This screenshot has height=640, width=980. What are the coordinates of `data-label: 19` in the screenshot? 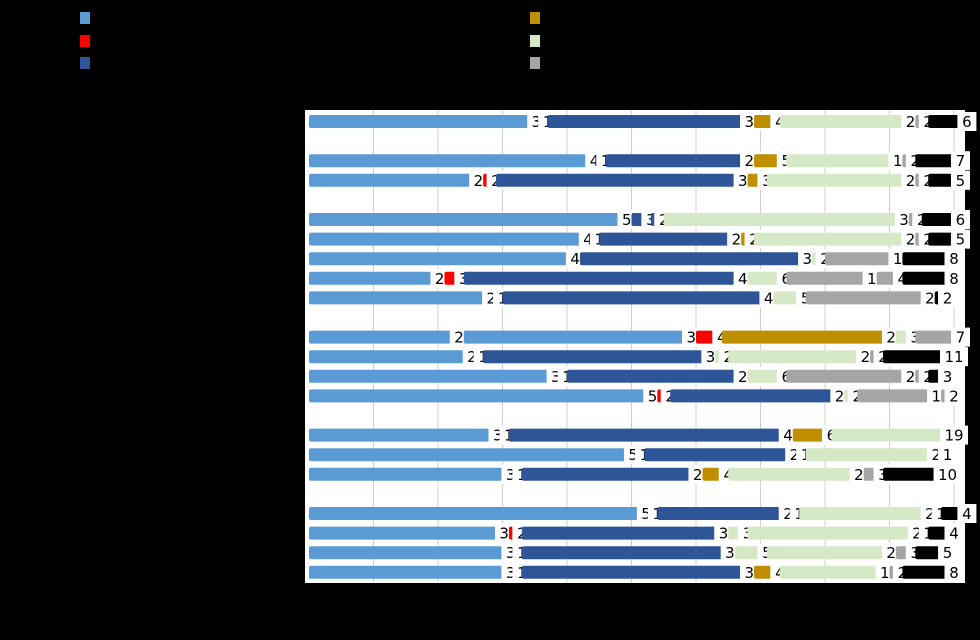 It's located at (953, 436).